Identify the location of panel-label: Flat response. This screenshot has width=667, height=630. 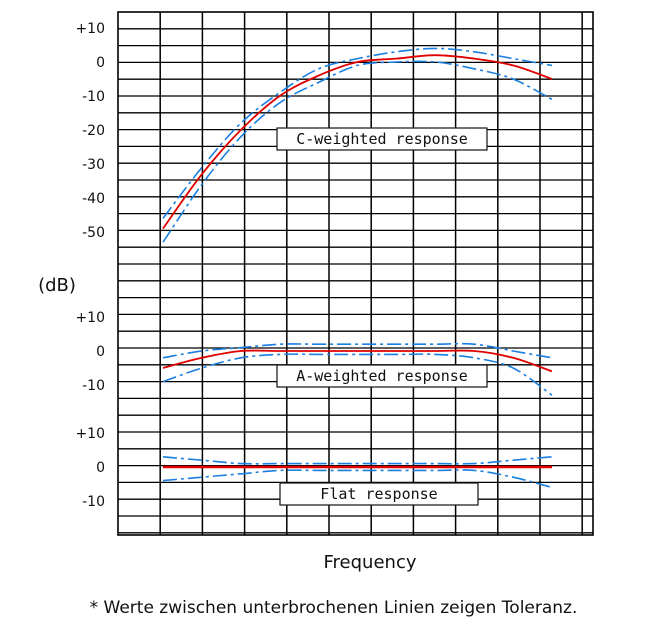
(378, 494).